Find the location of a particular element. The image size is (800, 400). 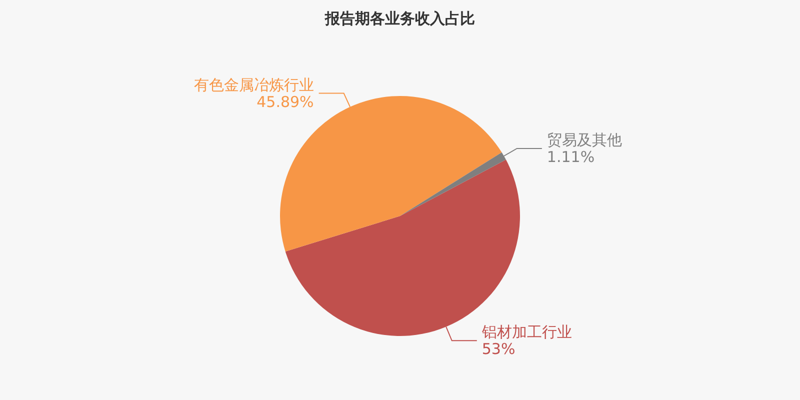

slice-label: 铝材加工行业 is located at coordinates (526, 332).